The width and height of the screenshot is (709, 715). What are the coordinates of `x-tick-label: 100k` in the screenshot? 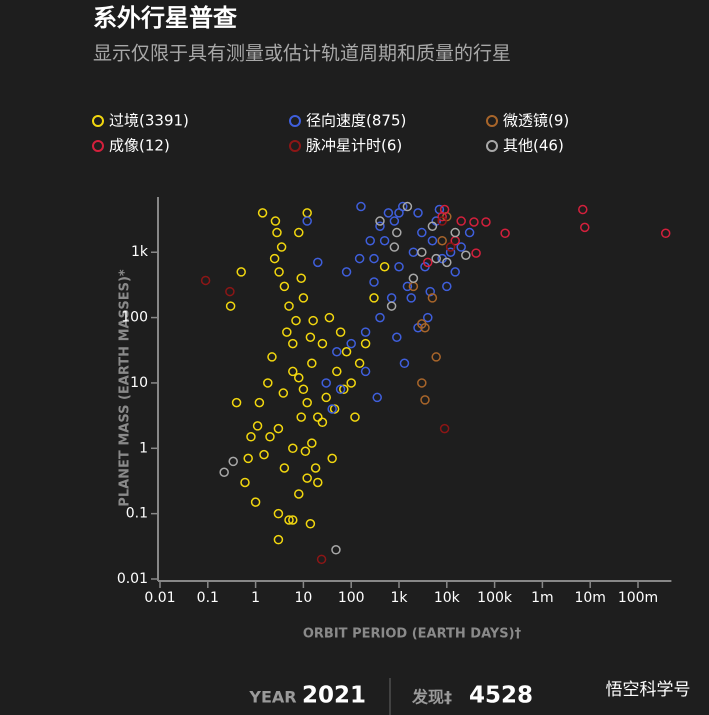 It's located at (495, 598).